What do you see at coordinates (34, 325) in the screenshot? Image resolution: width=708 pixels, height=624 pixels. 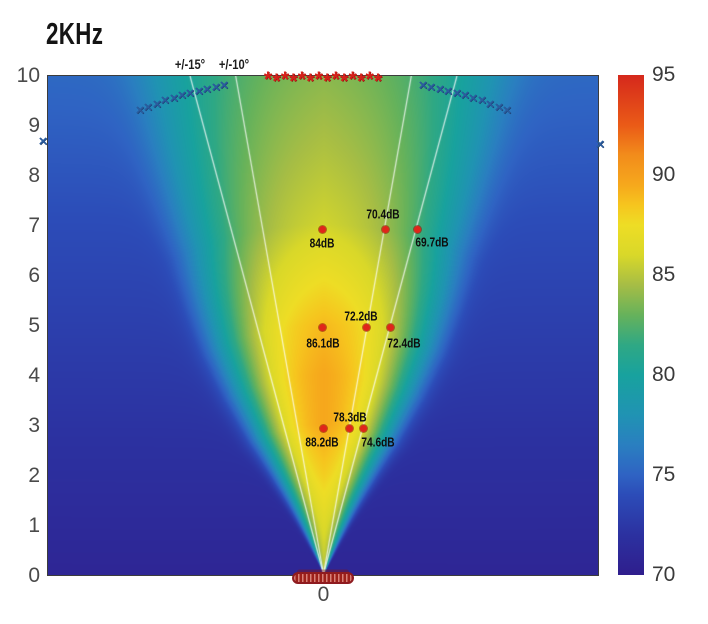 I see `y-tick-5: 5` at bounding box center [34, 325].